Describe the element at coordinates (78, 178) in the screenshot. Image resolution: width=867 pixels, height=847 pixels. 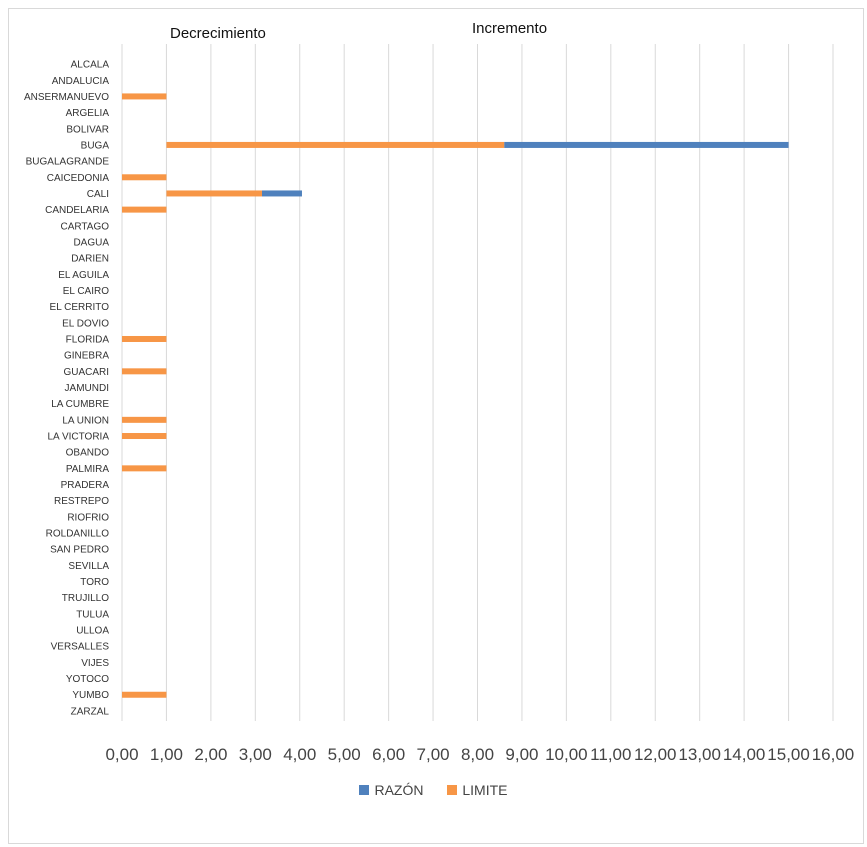
I see `category-label: CAICEDONIA` at that location.